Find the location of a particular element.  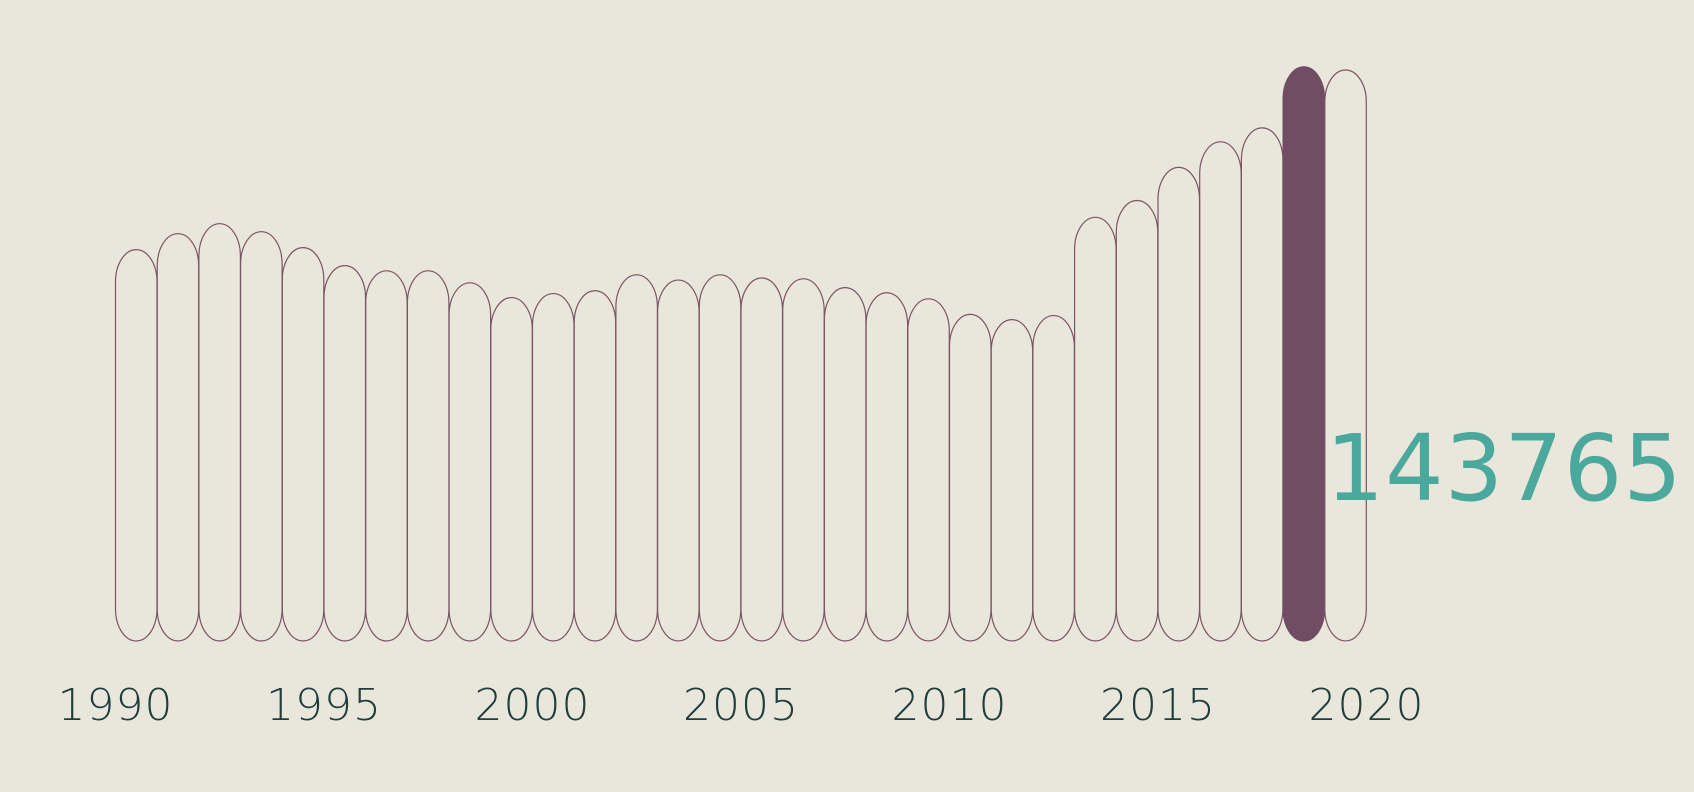

x-tick-label-2005: 2005 is located at coordinates (741, 705).